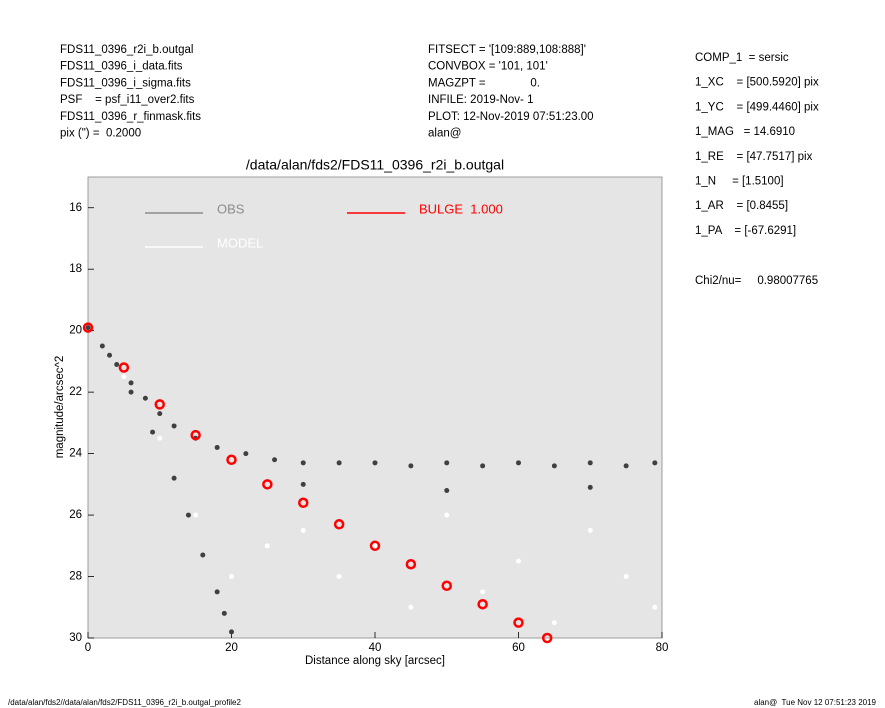 The image size is (885, 708). I want to click on legend-label: OBS, so click(231, 208).